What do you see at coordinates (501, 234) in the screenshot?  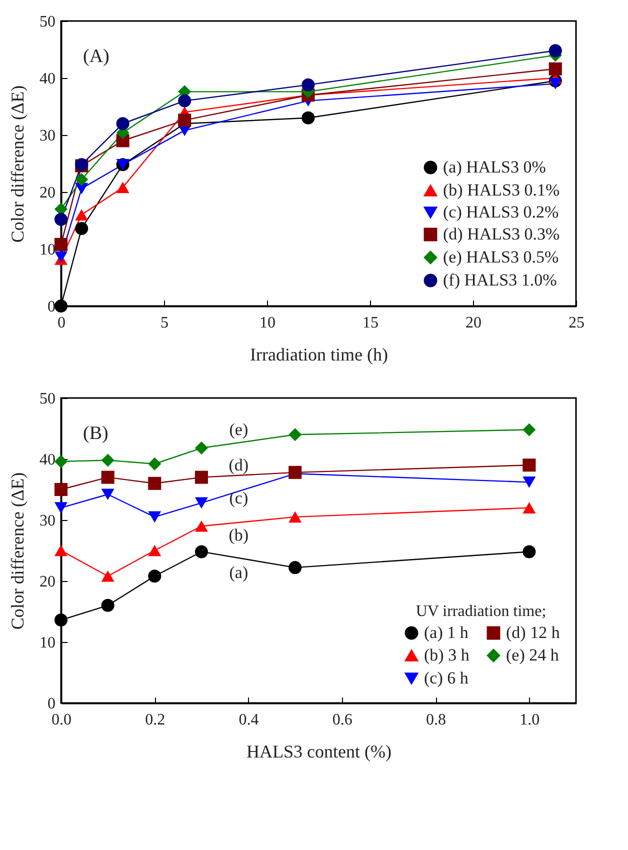 I see `legend-label: (d) HALS3 0.3%` at bounding box center [501, 234].